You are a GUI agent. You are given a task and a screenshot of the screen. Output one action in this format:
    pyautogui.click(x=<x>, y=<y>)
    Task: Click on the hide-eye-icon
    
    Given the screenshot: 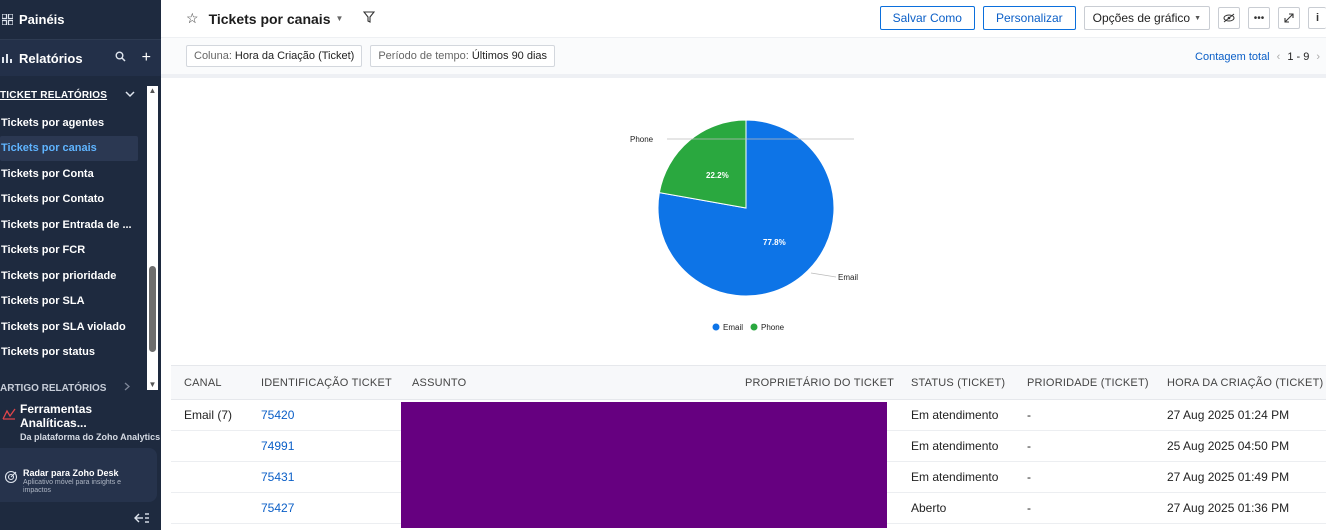 What is the action you would take?
    pyautogui.click(x=1229, y=18)
    